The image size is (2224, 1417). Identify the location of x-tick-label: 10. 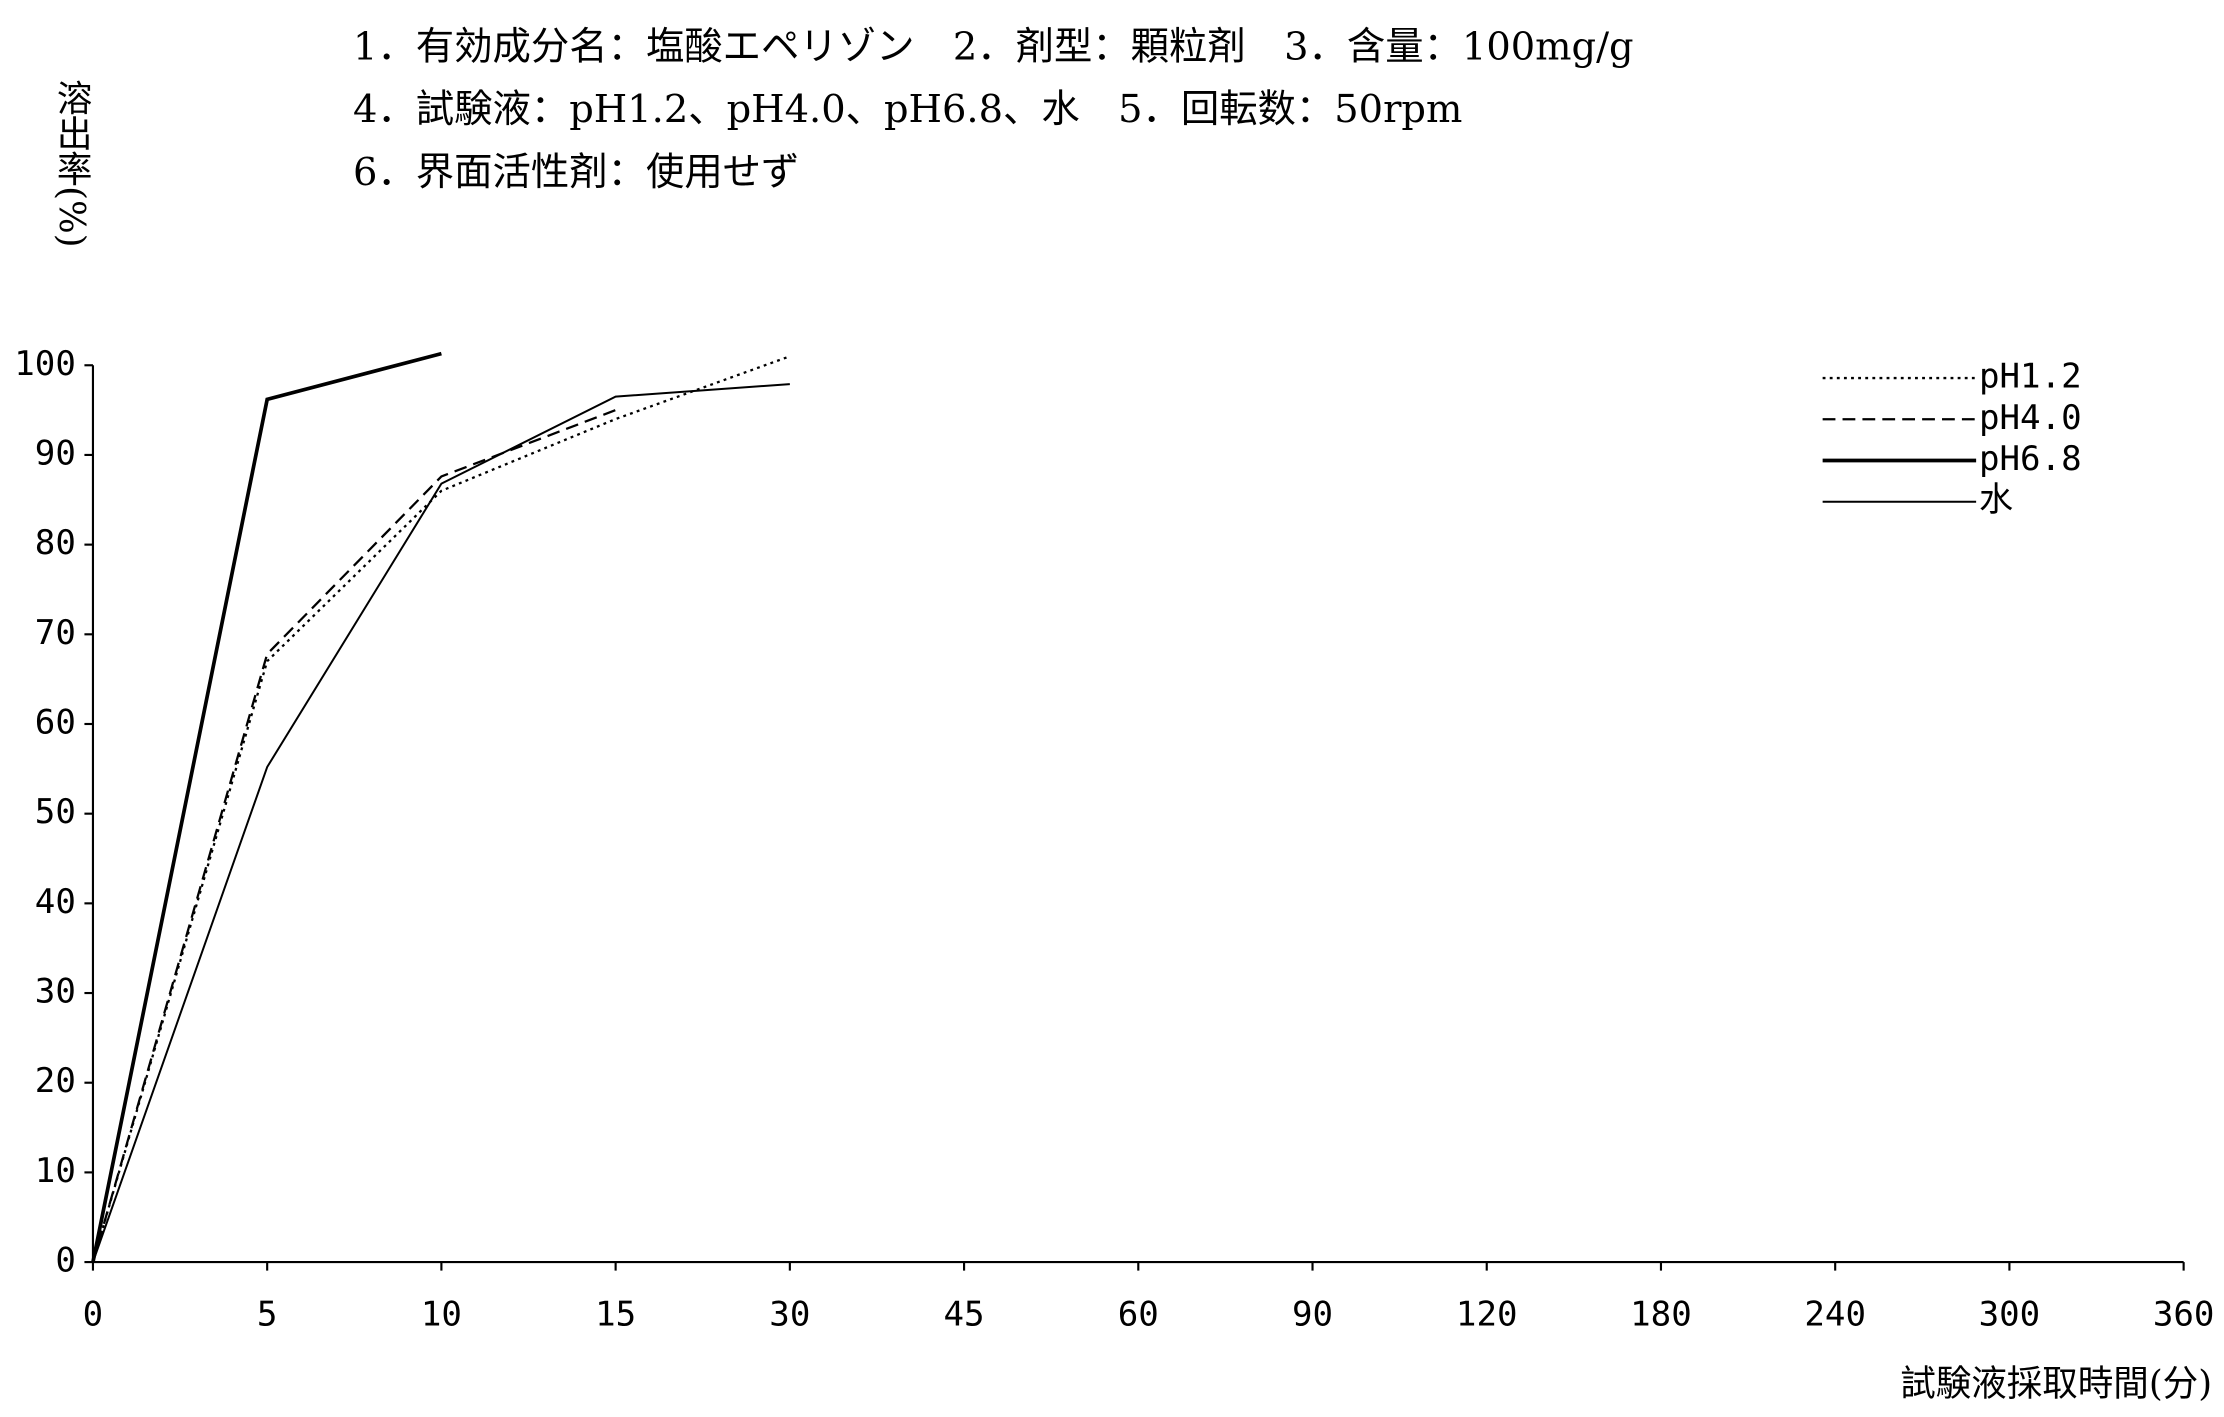
(441, 1315).